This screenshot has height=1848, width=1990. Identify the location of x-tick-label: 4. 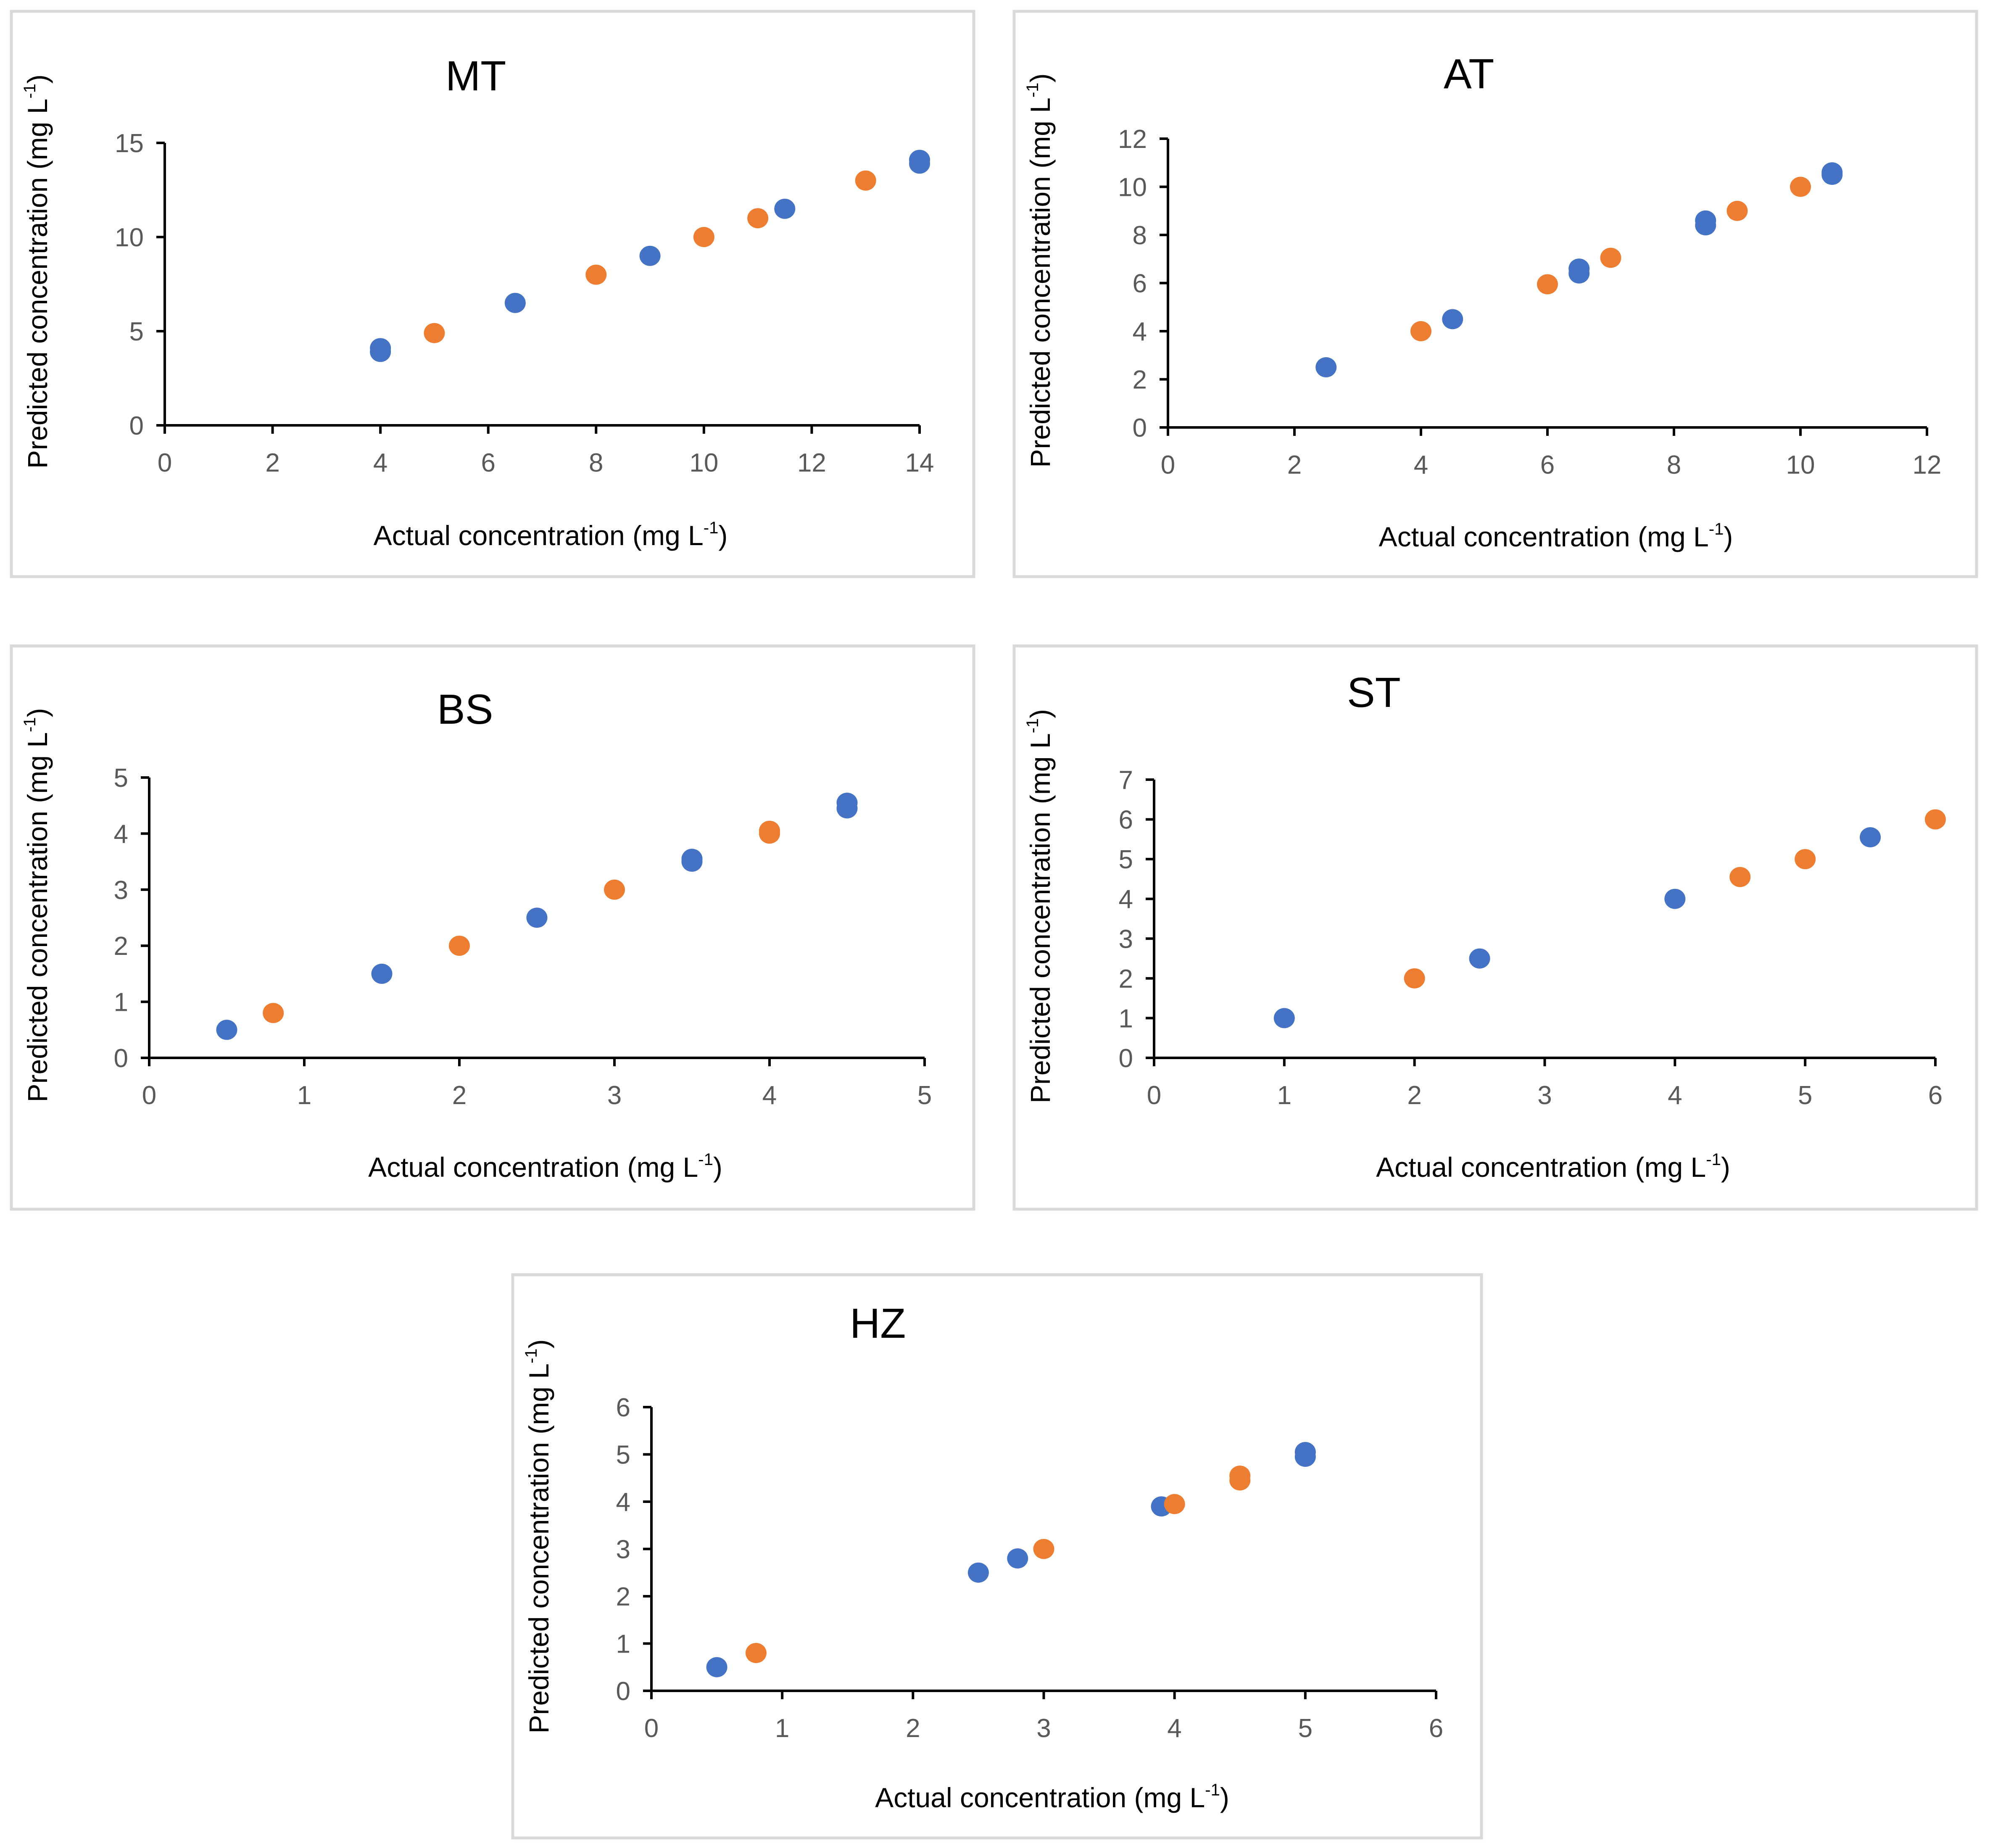
(769, 1095).